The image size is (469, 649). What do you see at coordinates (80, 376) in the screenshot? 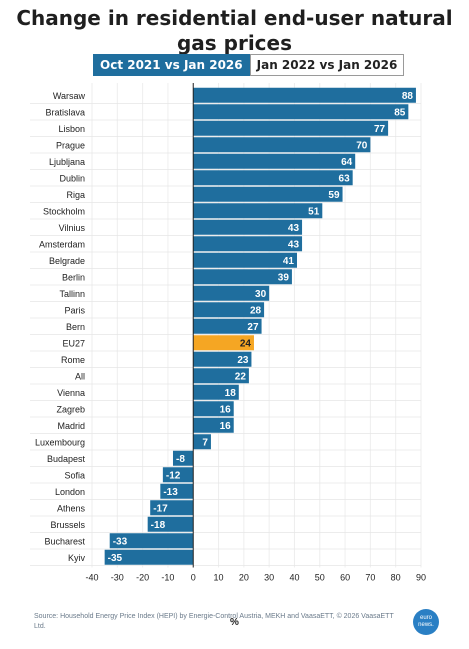
I see `category-label: All` at bounding box center [80, 376].